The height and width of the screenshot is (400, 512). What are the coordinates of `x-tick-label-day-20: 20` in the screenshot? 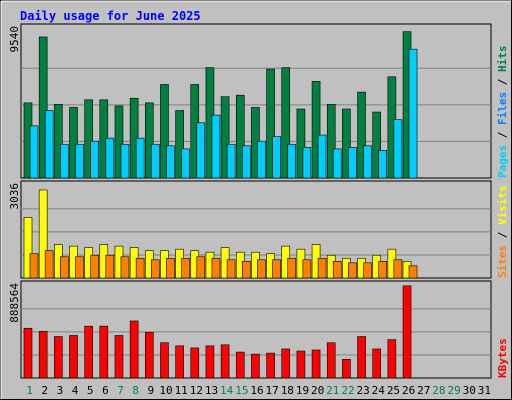 It's located at (317, 390).